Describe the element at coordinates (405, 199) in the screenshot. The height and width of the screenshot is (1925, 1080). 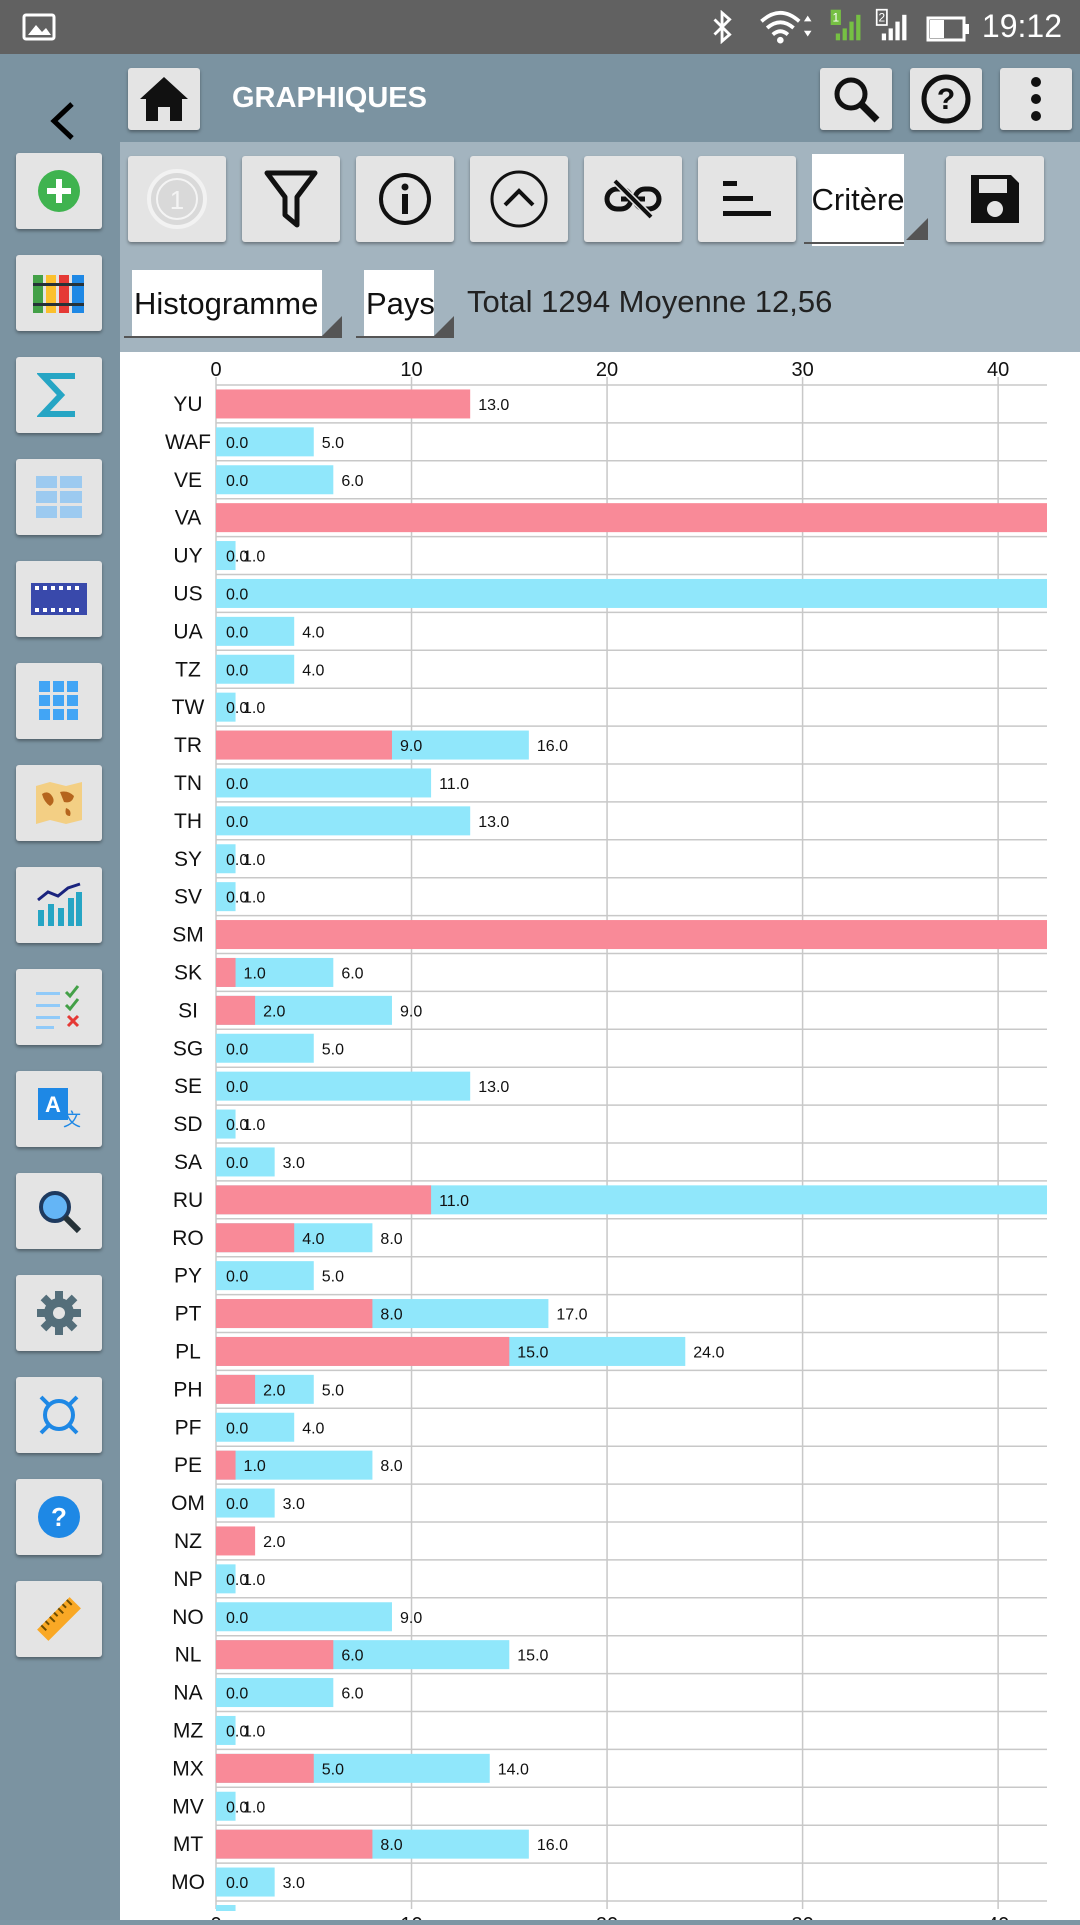
I see `info-button` at that location.